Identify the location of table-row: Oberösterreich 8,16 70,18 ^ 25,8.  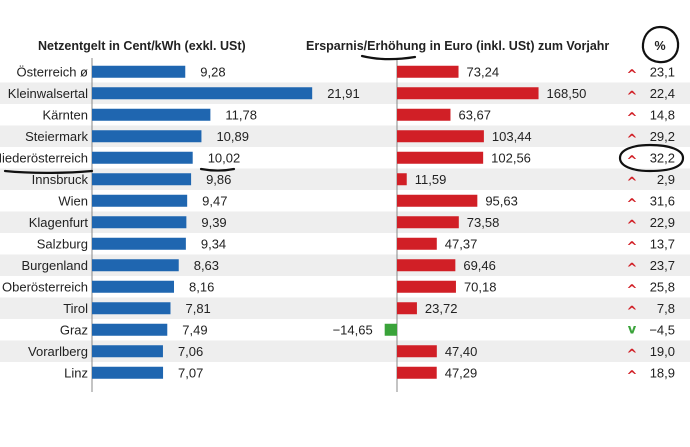
(338, 288).